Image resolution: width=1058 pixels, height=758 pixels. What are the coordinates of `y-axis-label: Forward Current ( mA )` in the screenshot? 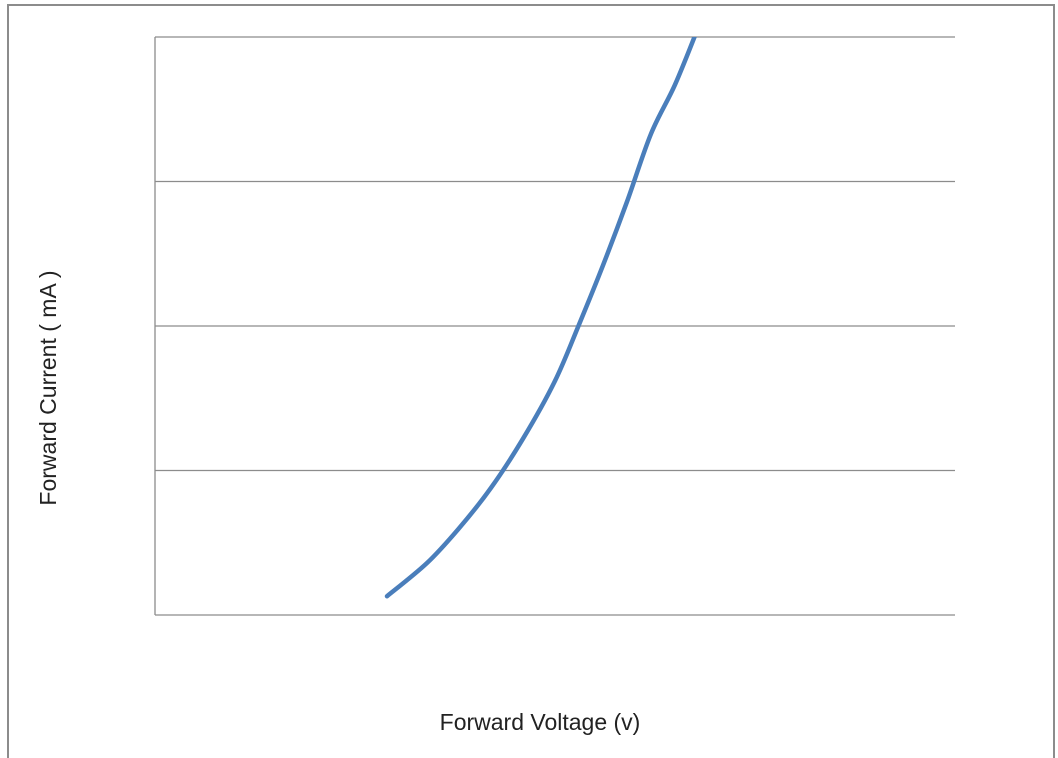 It's located at (48, 387).